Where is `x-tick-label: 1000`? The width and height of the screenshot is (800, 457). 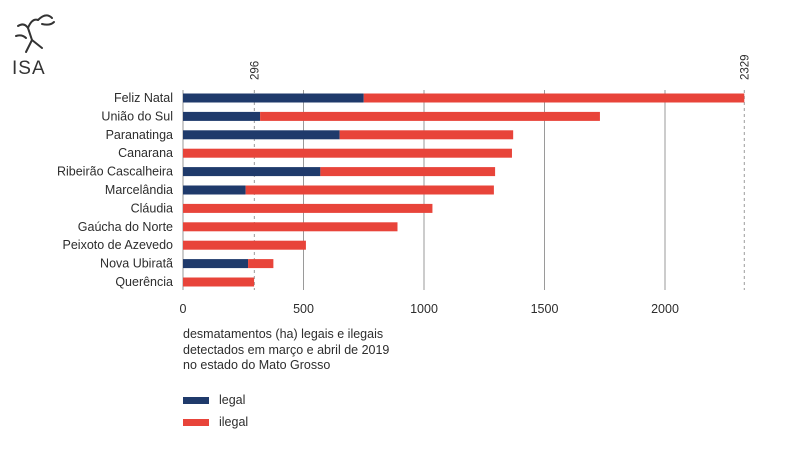
x-tick-label: 1000 is located at coordinates (424, 309).